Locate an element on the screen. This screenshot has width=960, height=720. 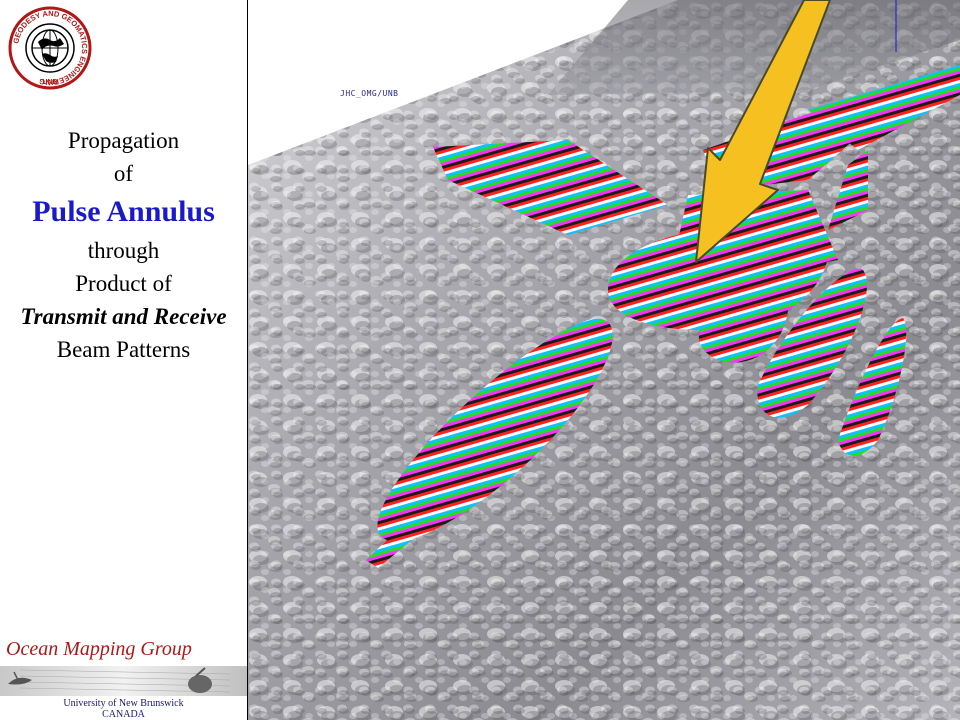
title-line-of: of is located at coordinates (123, 173).